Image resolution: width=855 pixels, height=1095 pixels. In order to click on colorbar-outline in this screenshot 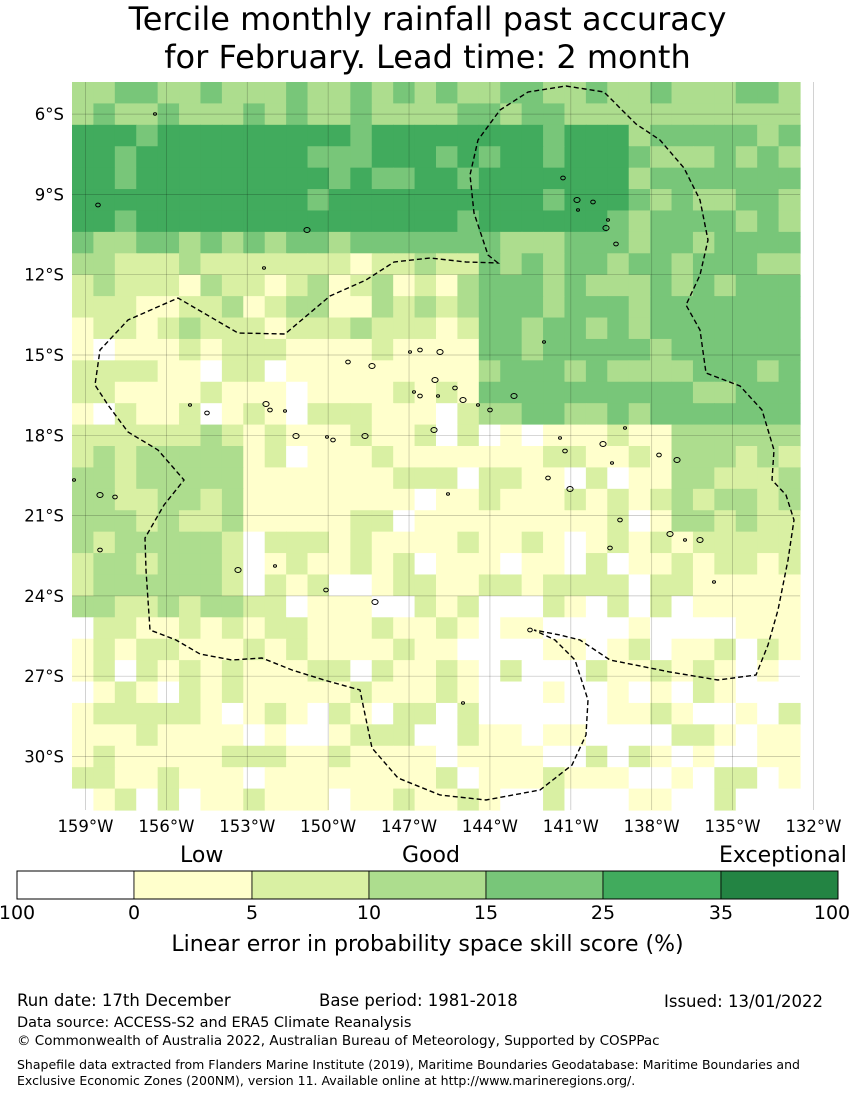, I will do `click(427, 885)`.